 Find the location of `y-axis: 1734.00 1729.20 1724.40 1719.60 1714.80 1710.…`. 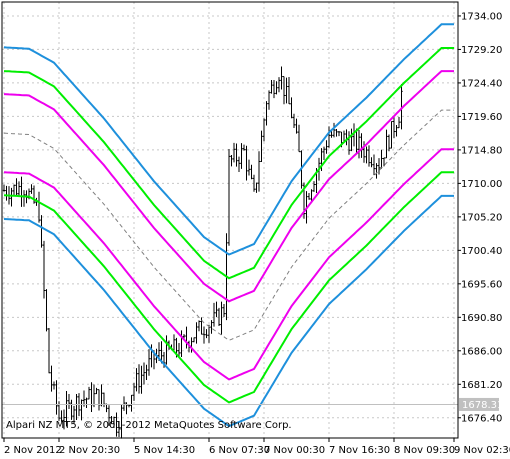

y-axis: 1734.00 1729.20 1724.40 1719.60 1714.80 1710.… is located at coordinates (480, 217).